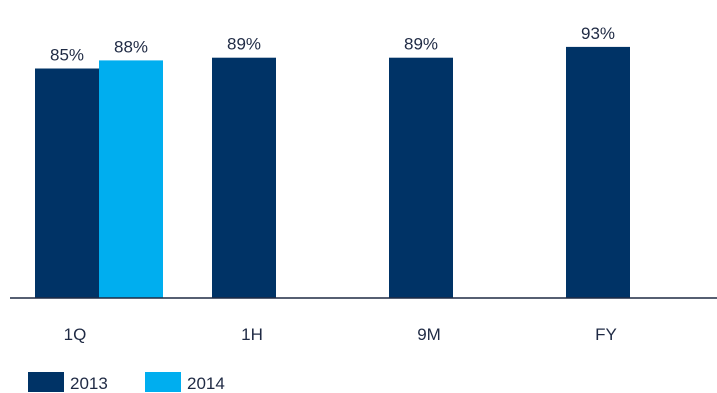  What do you see at coordinates (606, 334) in the screenshot?
I see `x-tick-label-fy: FY` at bounding box center [606, 334].